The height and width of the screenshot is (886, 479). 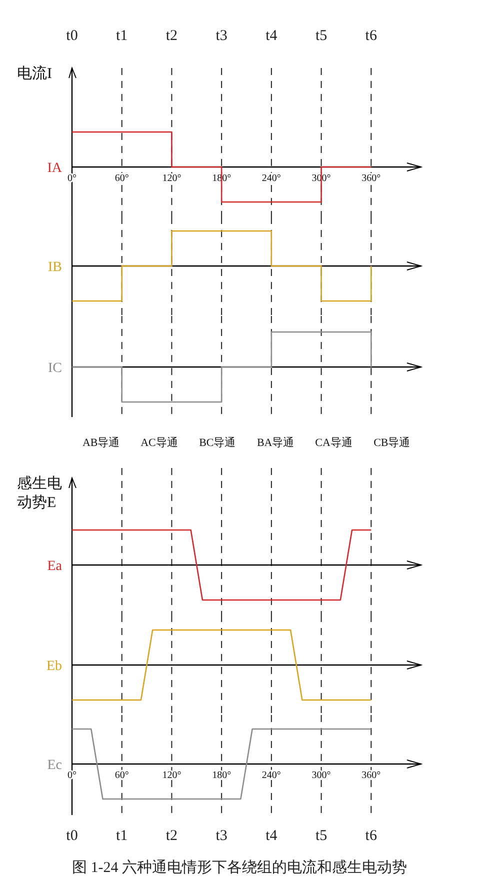 What do you see at coordinates (55, 368) in the screenshot?
I see `series-label: IC` at bounding box center [55, 368].